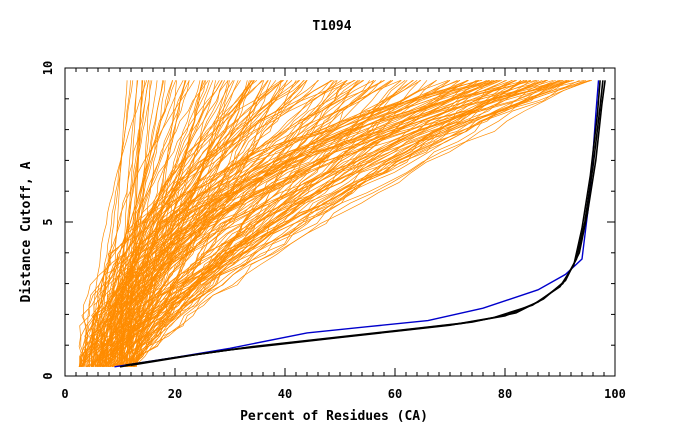  I want to click on x-tick-label: 0, so click(64, 394).